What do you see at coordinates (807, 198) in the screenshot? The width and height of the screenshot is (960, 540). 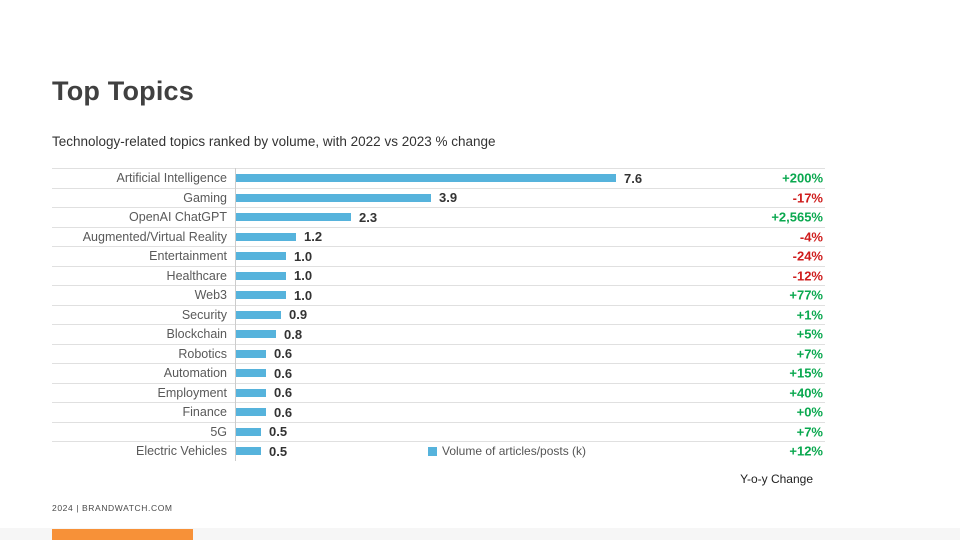 I see `yoy-change-value: -17%` at bounding box center [807, 198].